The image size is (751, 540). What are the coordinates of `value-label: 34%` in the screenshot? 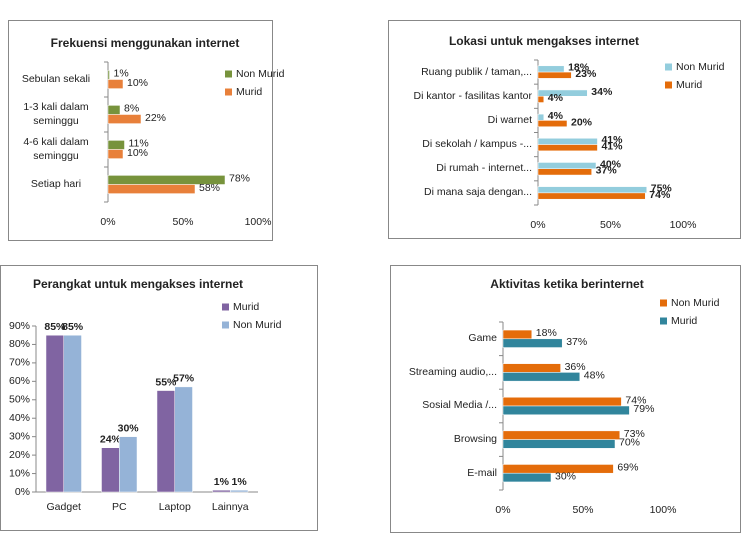 It's located at (602, 92).